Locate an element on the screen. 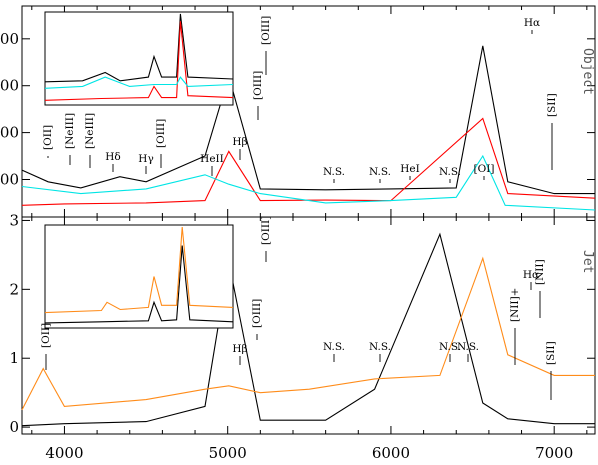 This screenshot has height=465, width=598. panel-label-object: Object is located at coordinates (587, 71).